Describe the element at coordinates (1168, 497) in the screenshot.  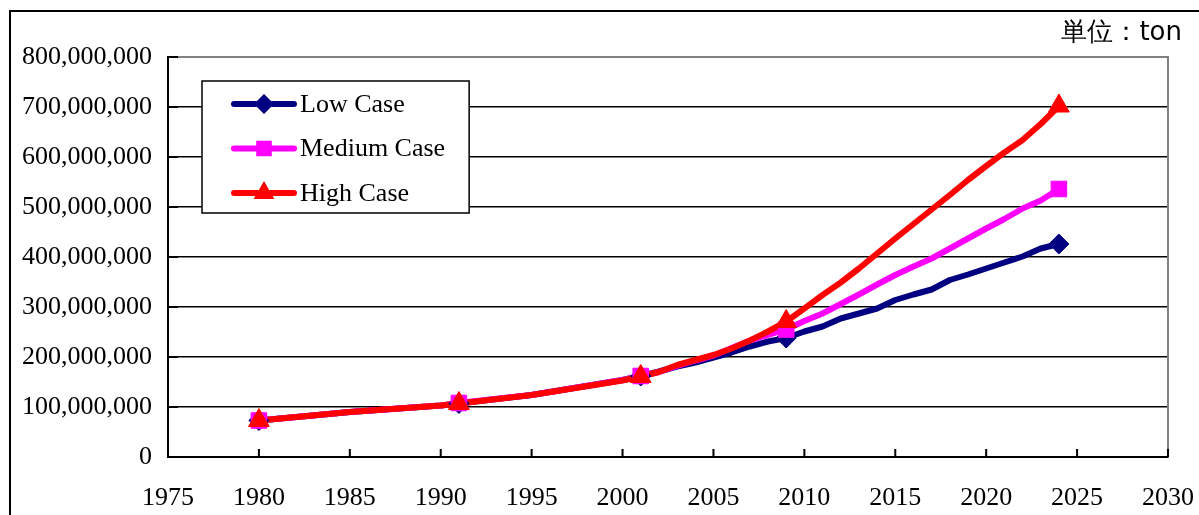
I see `x-tick-label: 2030` at that location.